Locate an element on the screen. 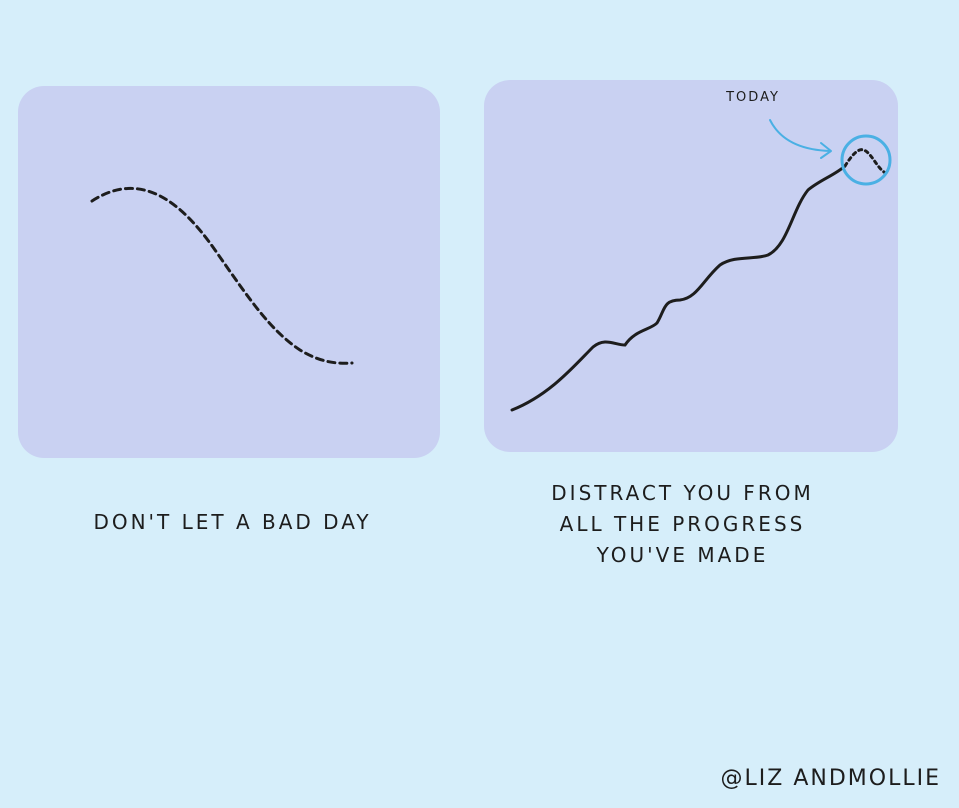 This screenshot has width=959, height=808. left-caption: DON'T LET A BAD DAY is located at coordinates (232, 522).